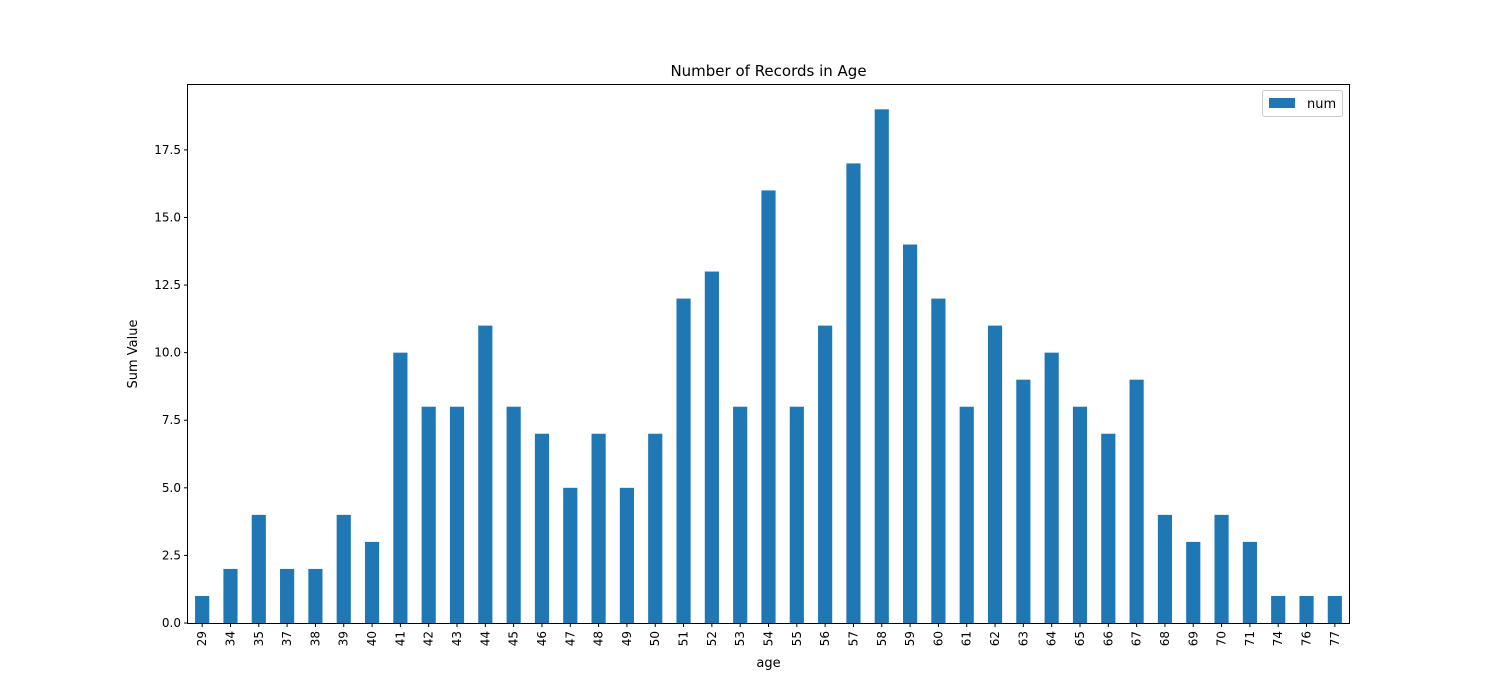 This screenshot has width=1500, height=700. Describe the element at coordinates (712, 638) in the screenshot. I see `x-tick-label: 52` at that location.